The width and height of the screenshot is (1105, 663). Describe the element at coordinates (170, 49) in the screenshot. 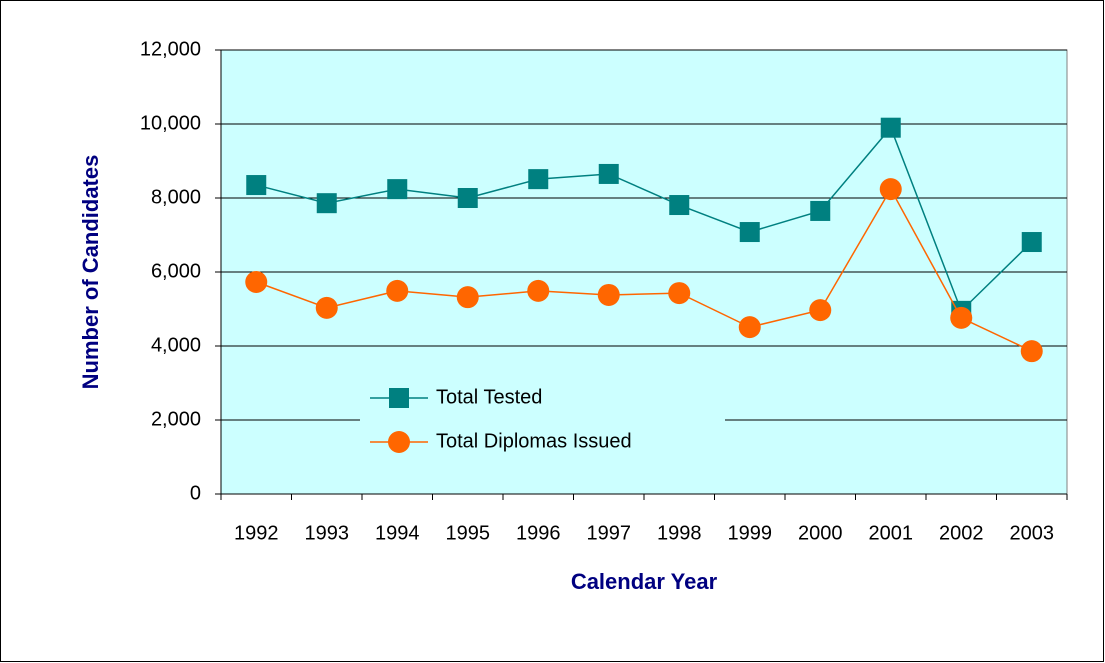

I see `y-tick-label: 12,000` at that location.